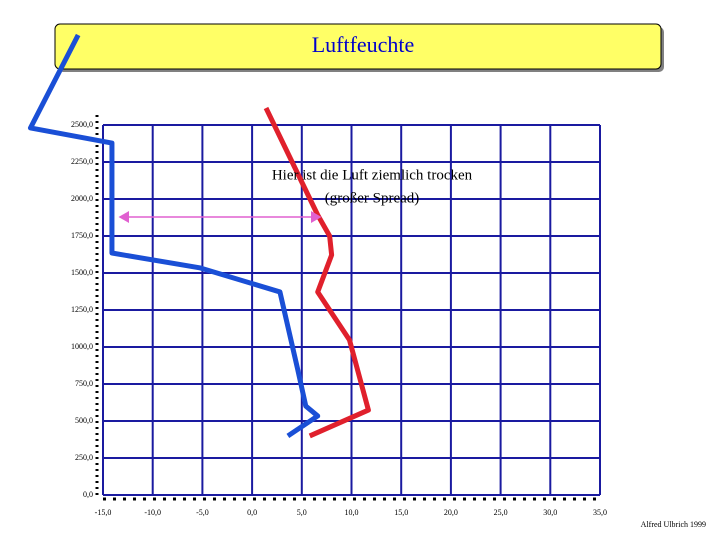  Describe the element at coordinates (252, 512) in the screenshot. I see `x-tick-label: 0,0` at that location.